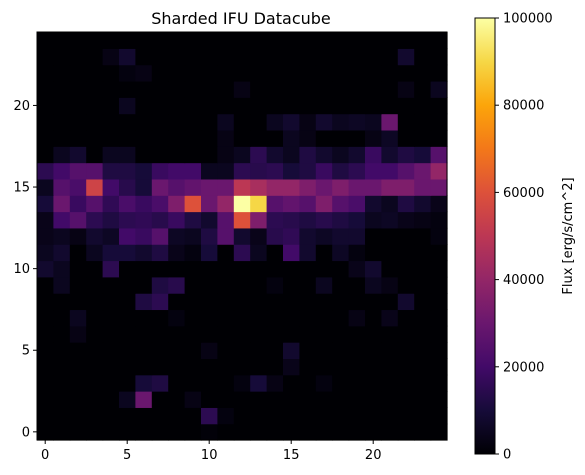  I want to click on colorbar-ticks: 0 20000 40000 60000 80000 100000, so click(524, 237).